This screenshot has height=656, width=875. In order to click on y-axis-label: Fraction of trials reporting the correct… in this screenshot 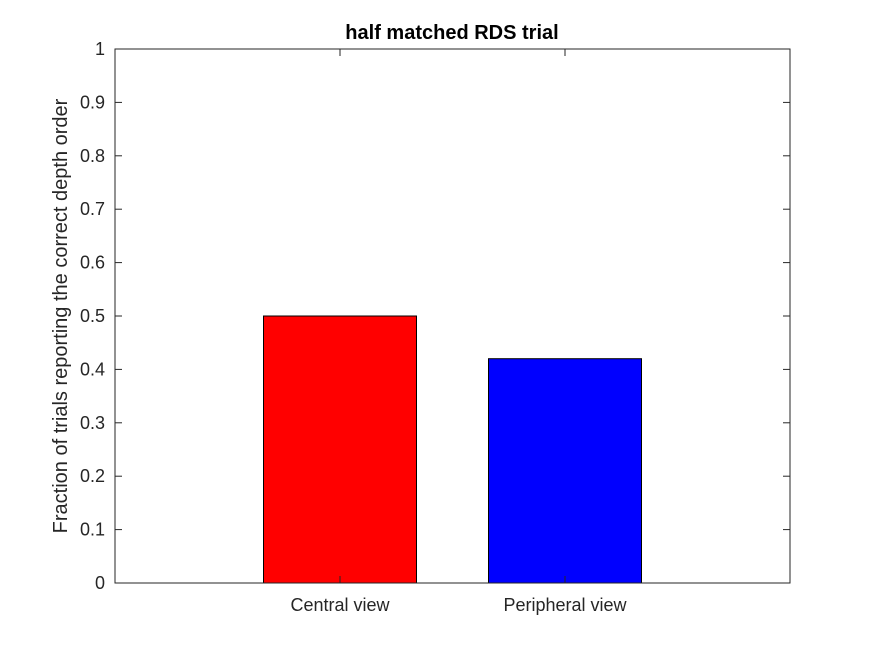, I will do `click(61, 315)`.